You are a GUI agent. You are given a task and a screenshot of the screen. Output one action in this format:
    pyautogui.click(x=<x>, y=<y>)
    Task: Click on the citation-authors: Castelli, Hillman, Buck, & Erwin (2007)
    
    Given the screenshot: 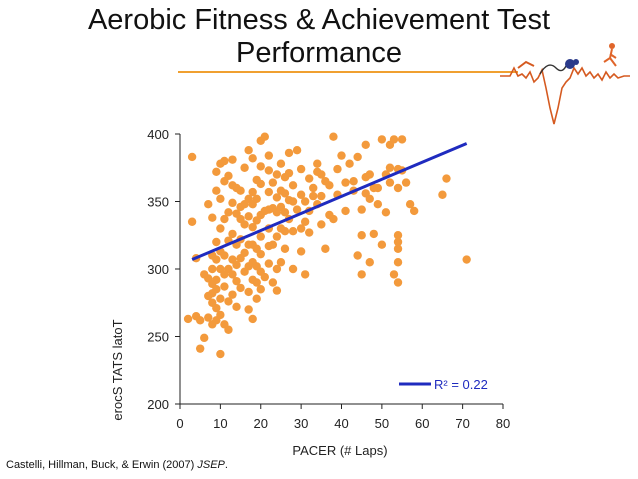 What is the action you would take?
    pyautogui.click(x=100, y=465)
    